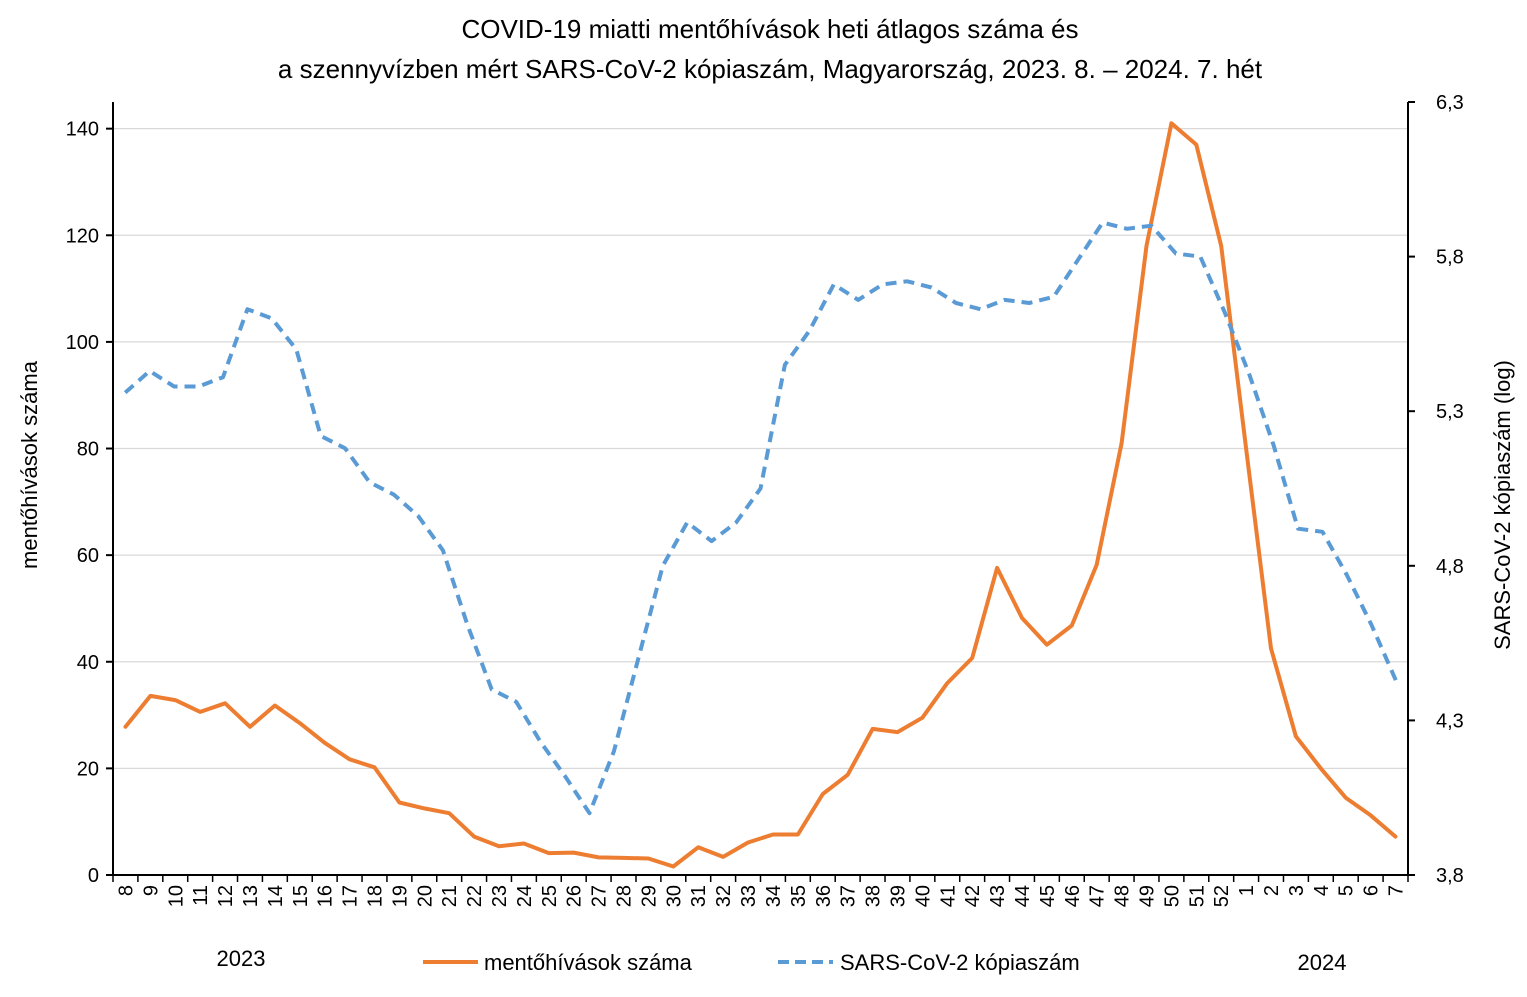 This screenshot has height=997, width=1527. Describe the element at coordinates (1450, 412) in the screenshot. I see `y-right-tick-label-3: 5,3` at that location.